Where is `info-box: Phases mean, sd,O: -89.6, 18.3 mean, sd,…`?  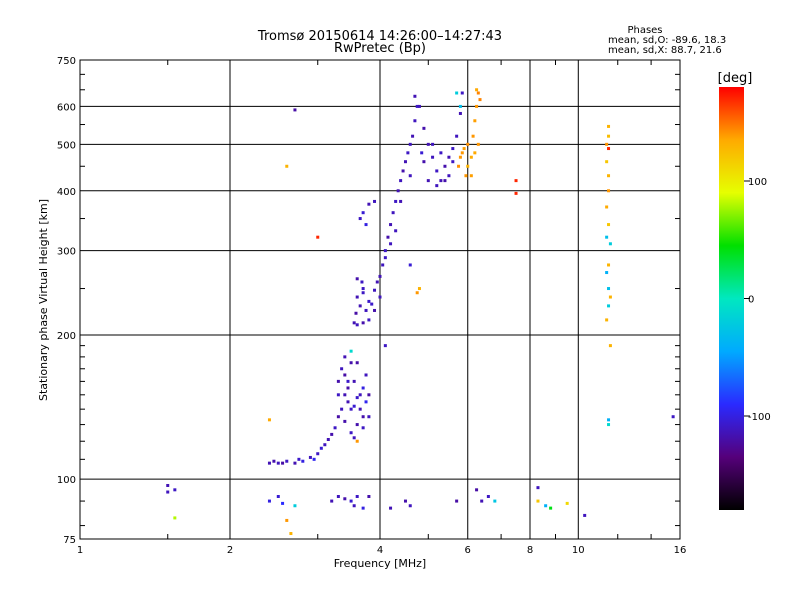 info-box: Phases mean, sd,O: -89.6, 18.3 mean, sd,… is located at coordinates (667, 40).